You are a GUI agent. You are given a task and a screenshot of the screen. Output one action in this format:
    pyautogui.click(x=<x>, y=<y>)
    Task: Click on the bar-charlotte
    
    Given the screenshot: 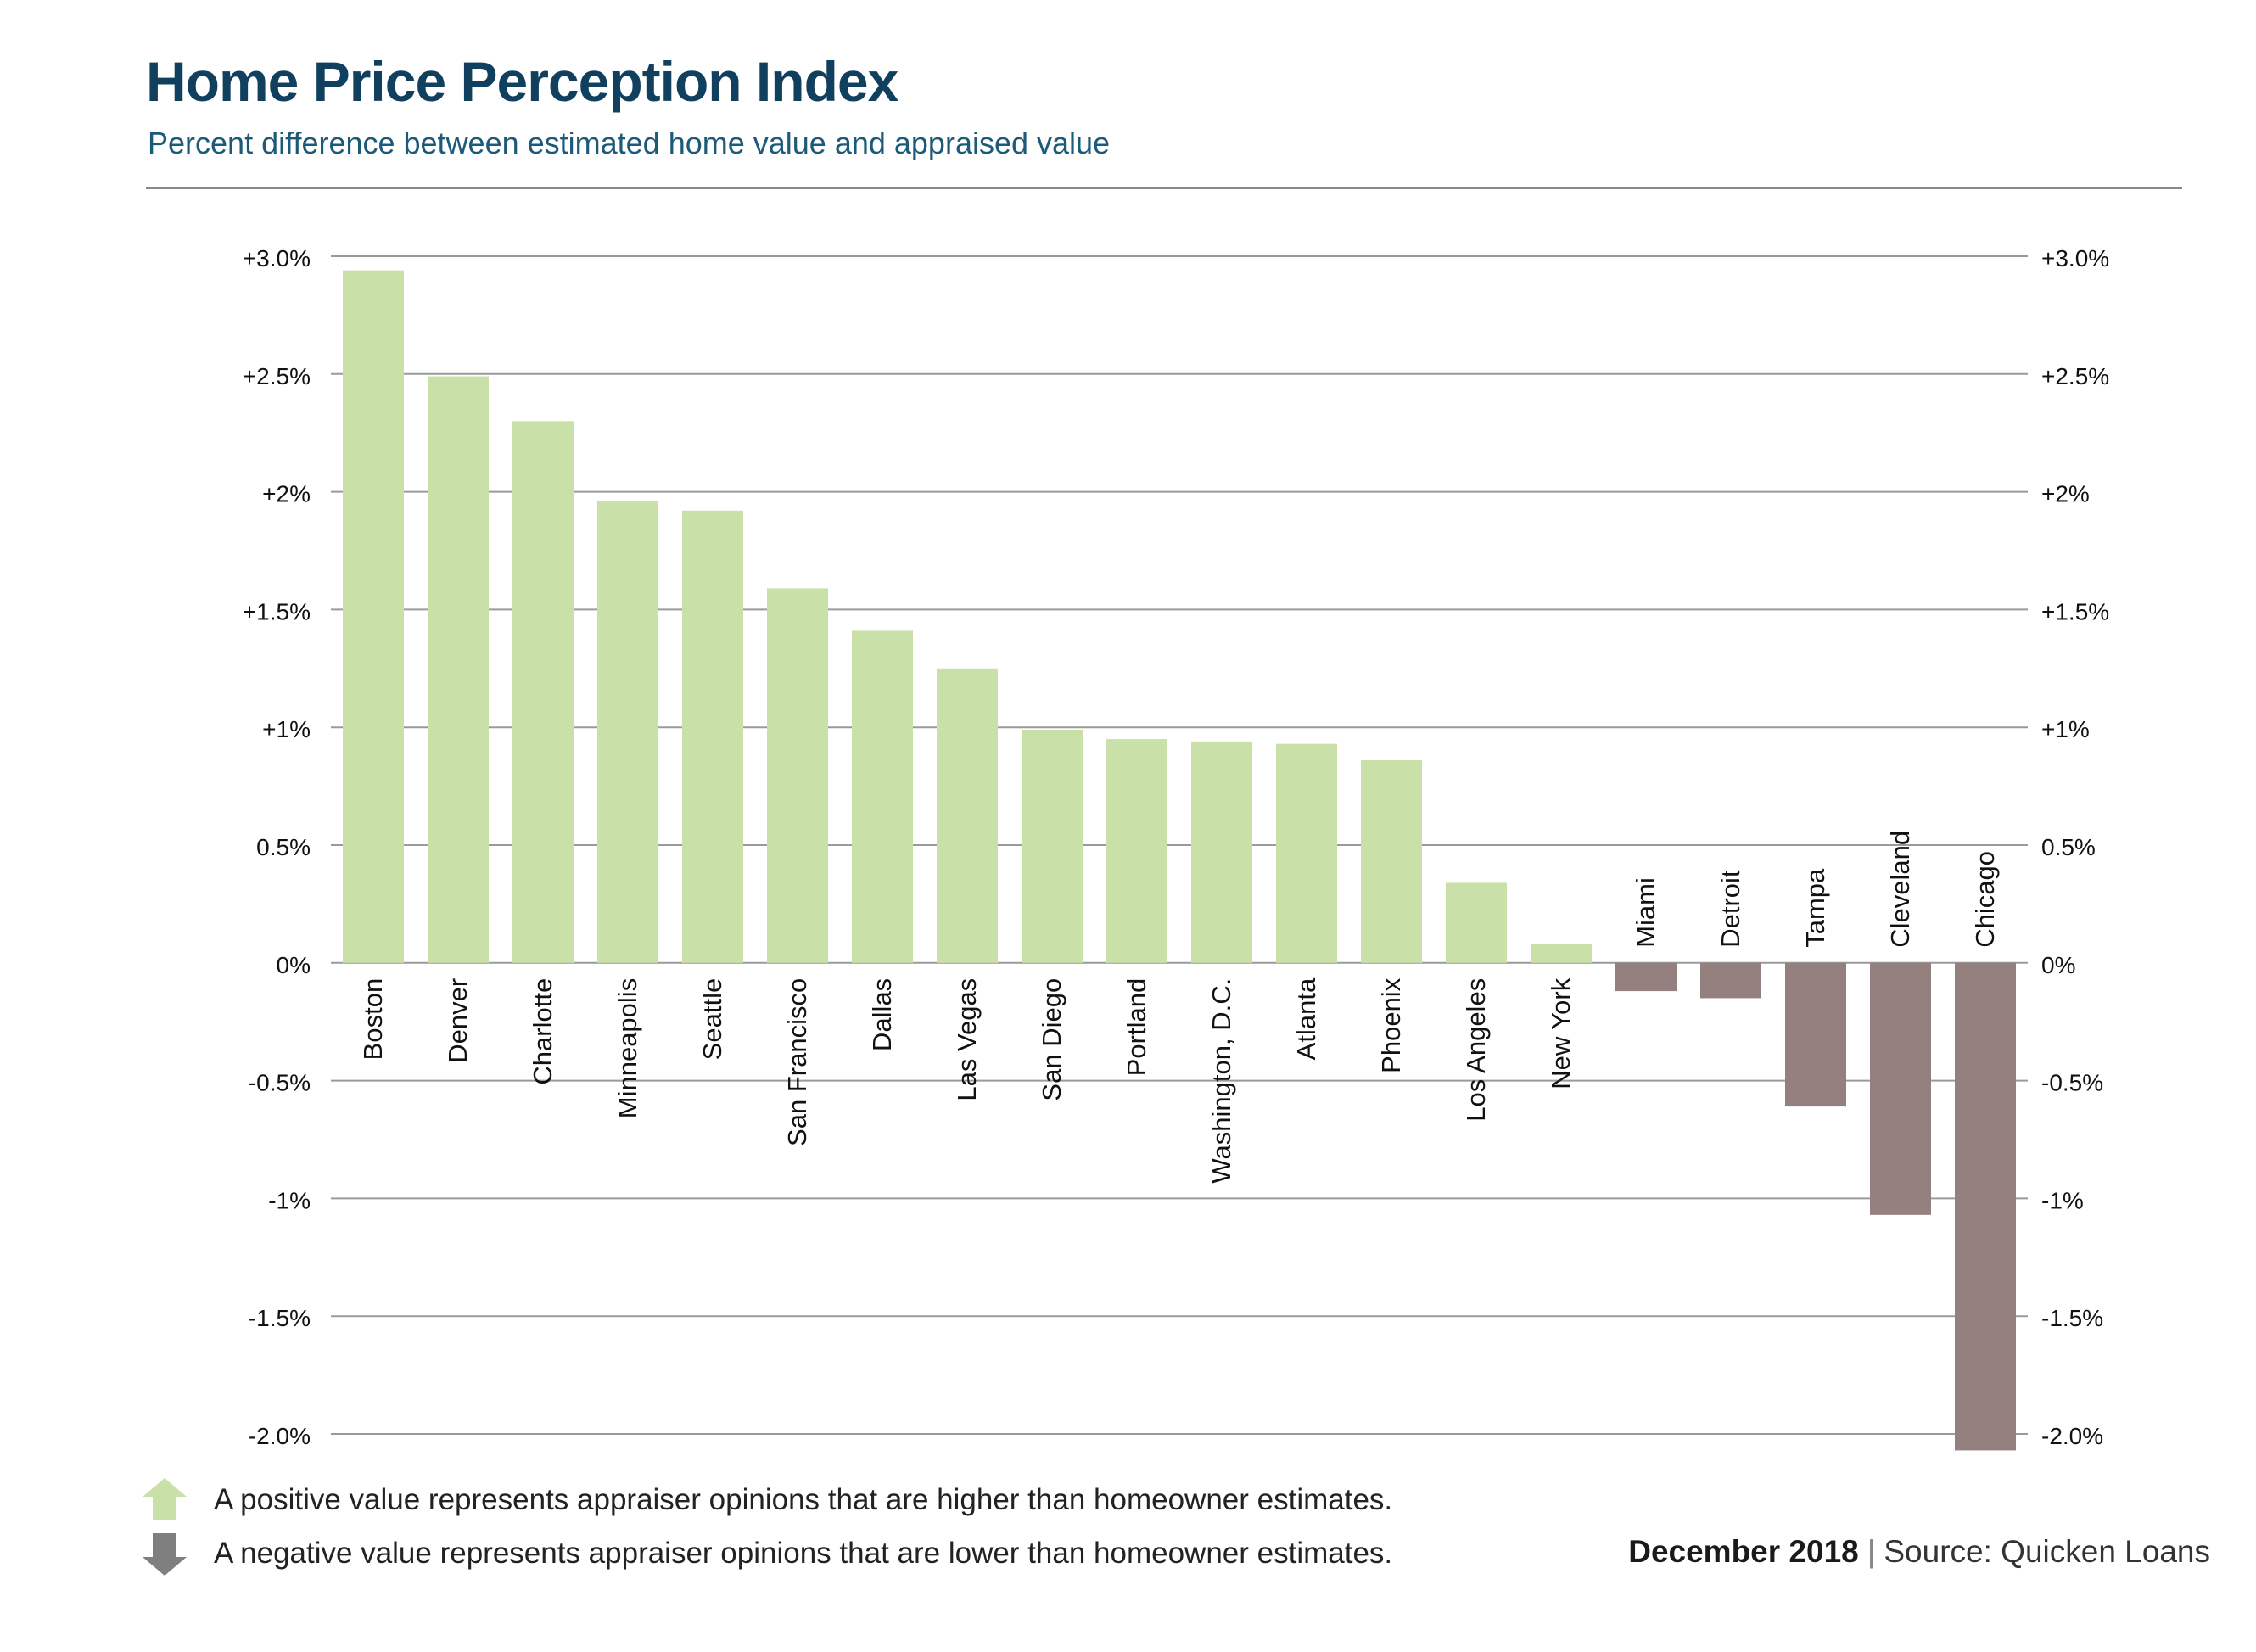 What is the action you would take?
    pyautogui.click(x=543, y=692)
    